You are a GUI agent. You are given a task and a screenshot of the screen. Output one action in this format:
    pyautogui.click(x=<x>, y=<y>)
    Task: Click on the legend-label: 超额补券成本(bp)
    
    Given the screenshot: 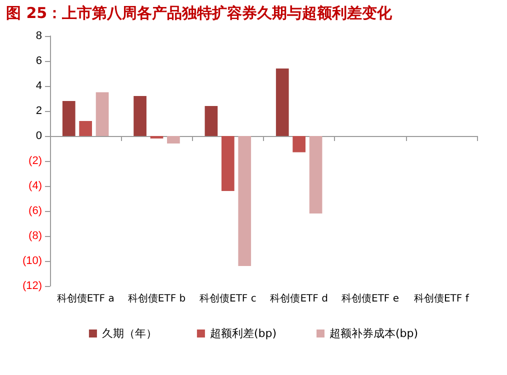 What is the action you would take?
    pyautogui.click(x=374, y=333)
    